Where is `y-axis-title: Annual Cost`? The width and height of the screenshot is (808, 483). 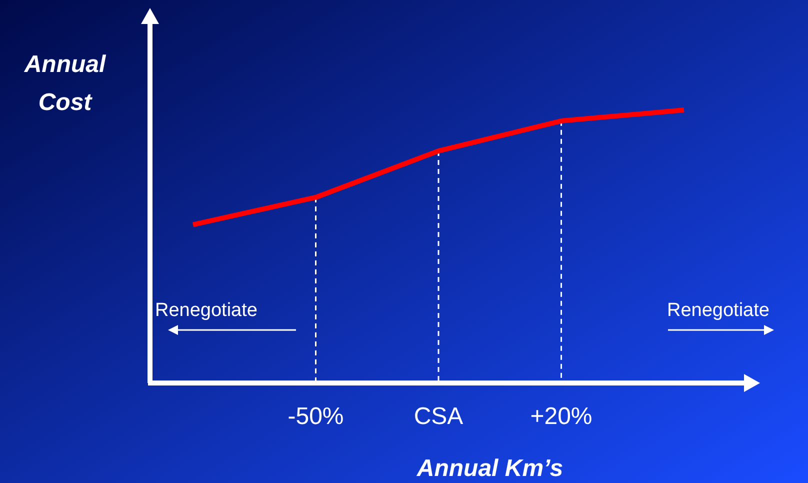
y-axis-title: Annual Cost is located at coordinates (65, 83).